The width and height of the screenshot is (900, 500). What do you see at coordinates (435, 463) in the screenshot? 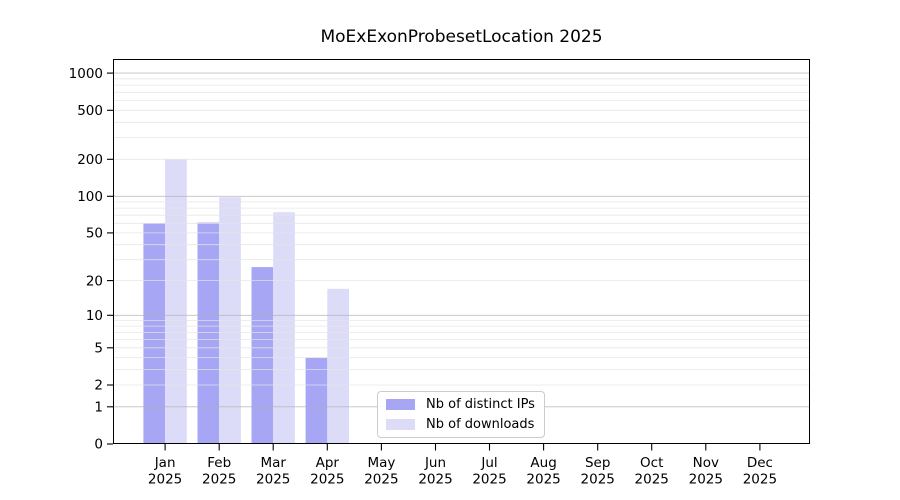
I see `x-month-label: Jun` at bounding box center [435, 463].